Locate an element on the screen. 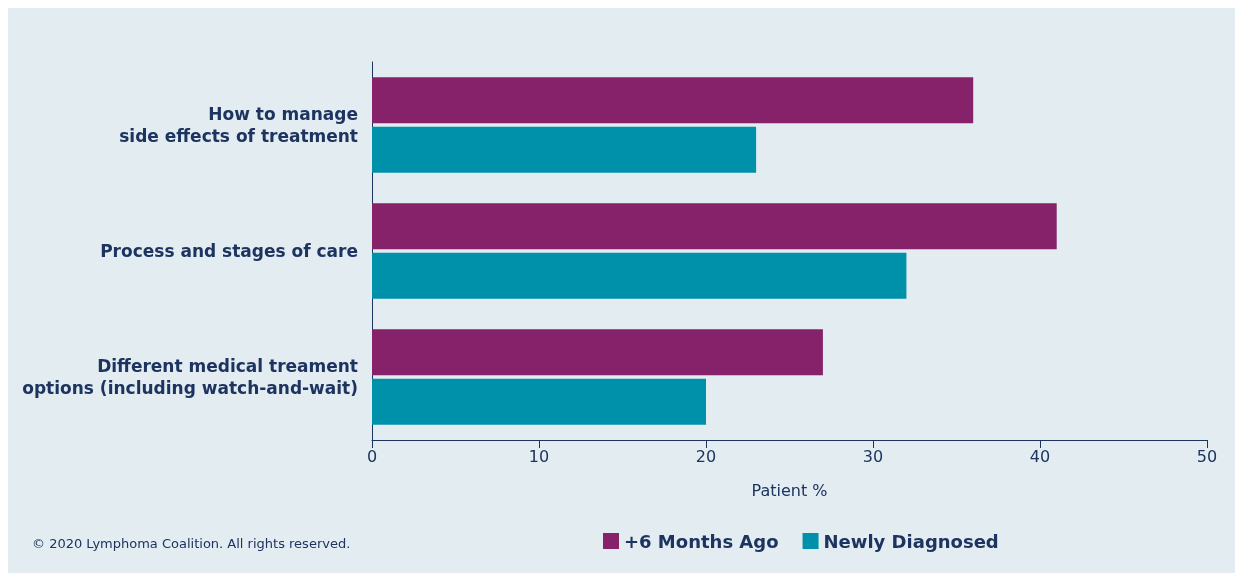 The image size is (1243, 581). text: © 2020 Lymphoma Coalition. All rights reserved. is located at coordinates (191, 543).